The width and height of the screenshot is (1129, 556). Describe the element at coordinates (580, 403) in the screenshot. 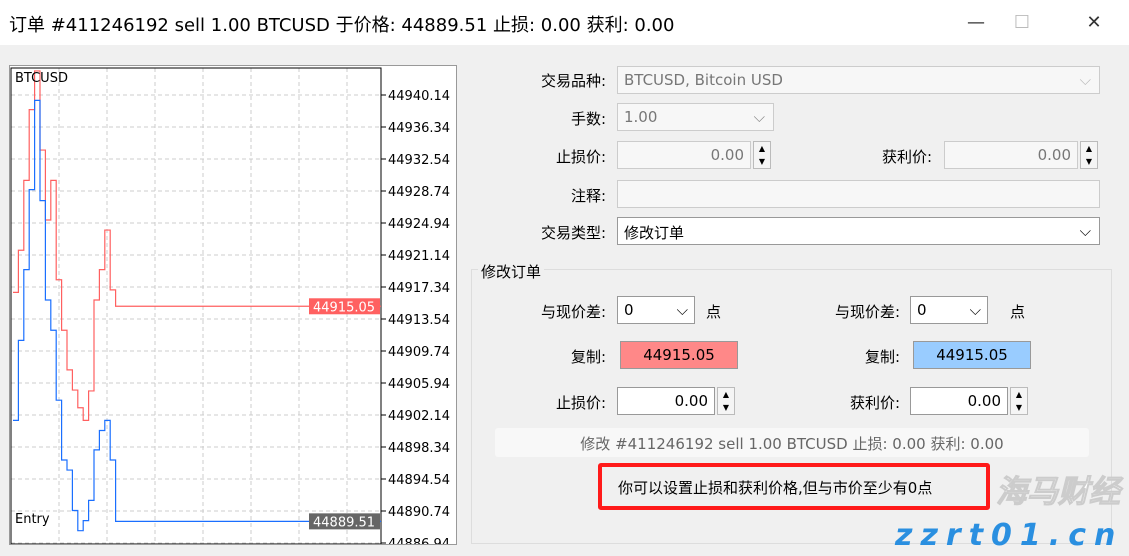

I see `sl-label-modify: 止损价:` at that location.